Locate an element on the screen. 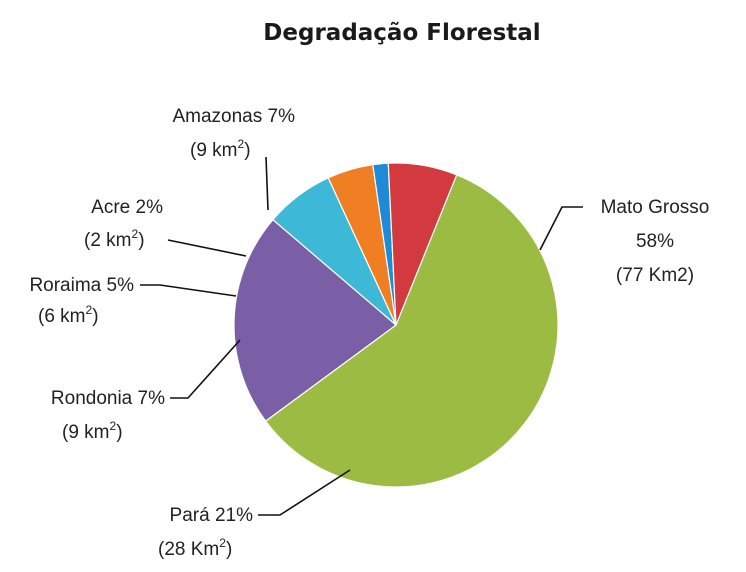 Image resolution: width=746 pixels, height=572 pixels. label-para: Pará 21% is located at coordinates (212, 515).